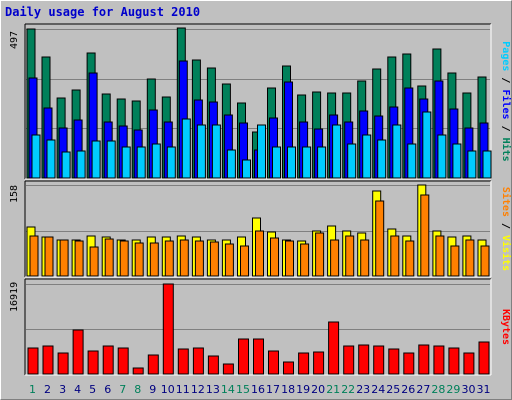  What do you see at coordinates (103, 12) in the screenshot?
I see `chart-title: Daily usage for August 2010` at bounding box center [103, 12].